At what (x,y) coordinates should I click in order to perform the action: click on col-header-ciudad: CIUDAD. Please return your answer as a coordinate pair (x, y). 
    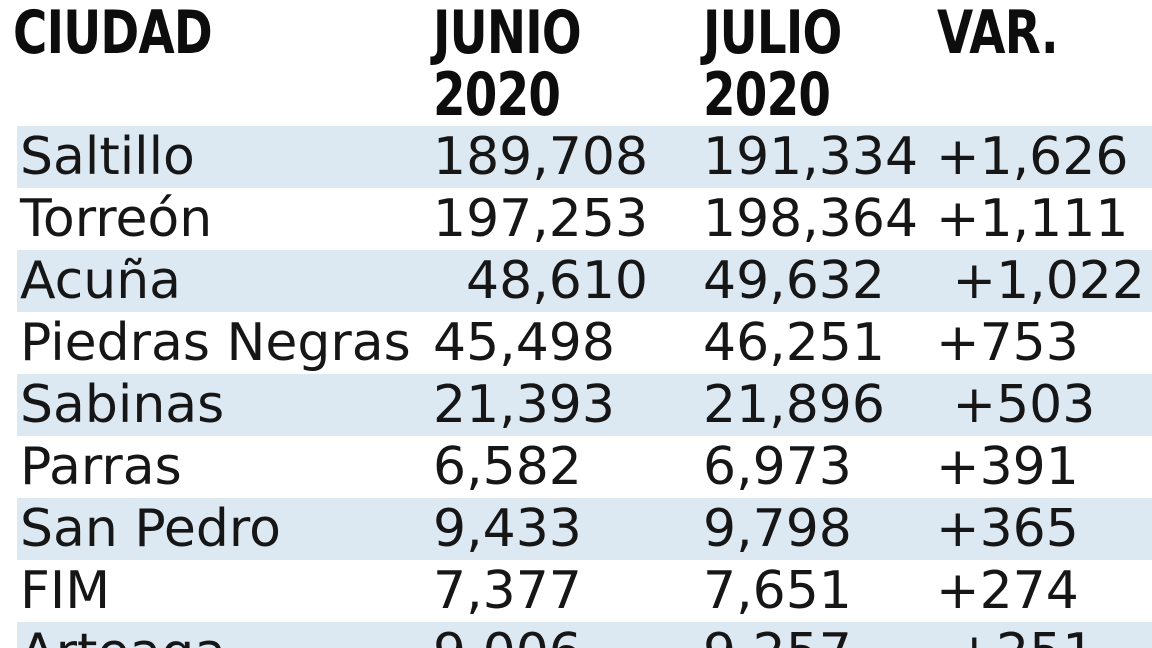
    Looking at the image, I should click on (113, 34).